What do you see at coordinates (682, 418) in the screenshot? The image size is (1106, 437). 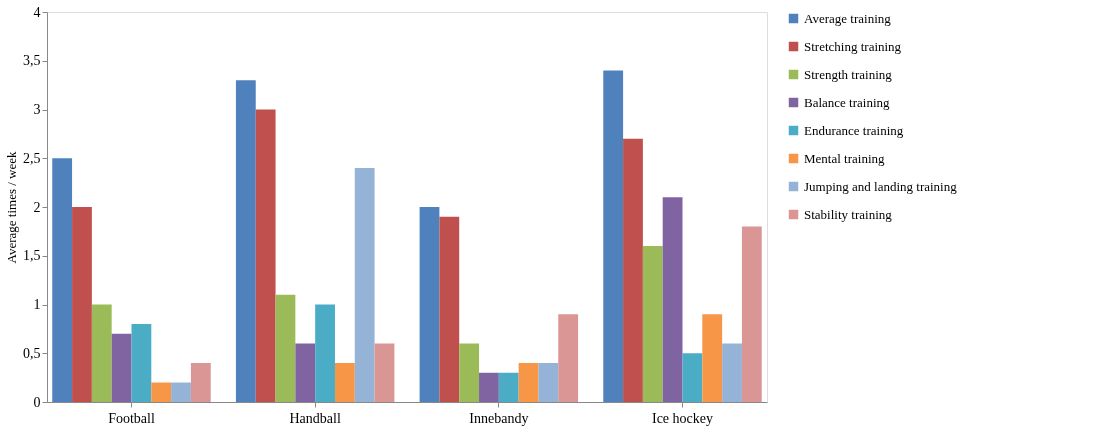 I see `x-tick-label: Ice hockey` at bounding box center [682, 418].